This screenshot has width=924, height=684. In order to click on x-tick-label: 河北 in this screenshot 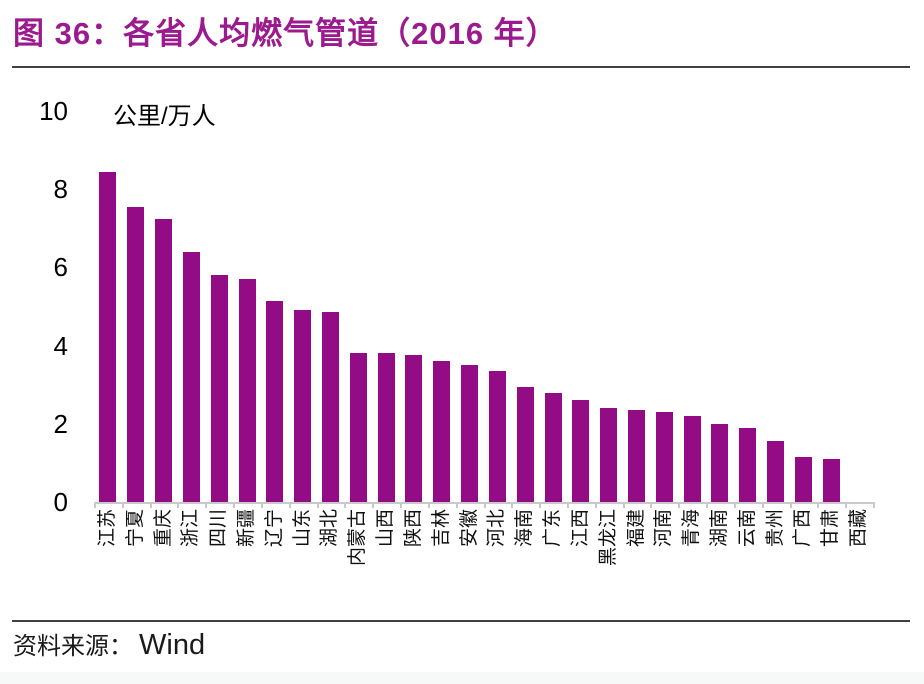, I will do `click(497, 528)`.